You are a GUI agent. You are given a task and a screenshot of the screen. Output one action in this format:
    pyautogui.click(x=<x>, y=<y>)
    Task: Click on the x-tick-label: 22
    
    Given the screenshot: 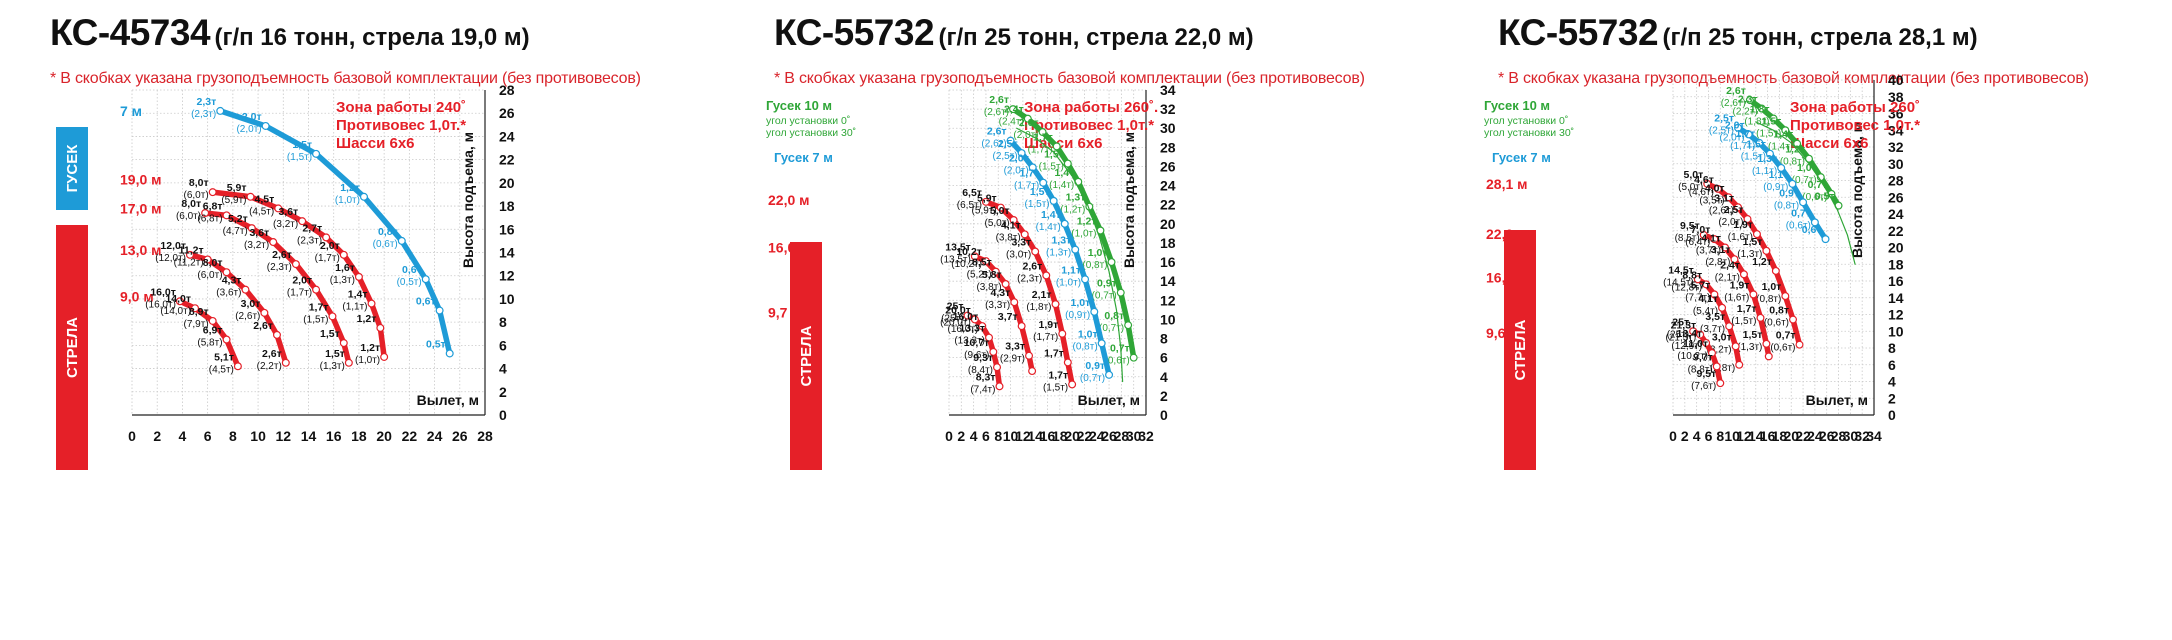 What is the action you would take?
    pyautogui.click(x=410, y=436)
    